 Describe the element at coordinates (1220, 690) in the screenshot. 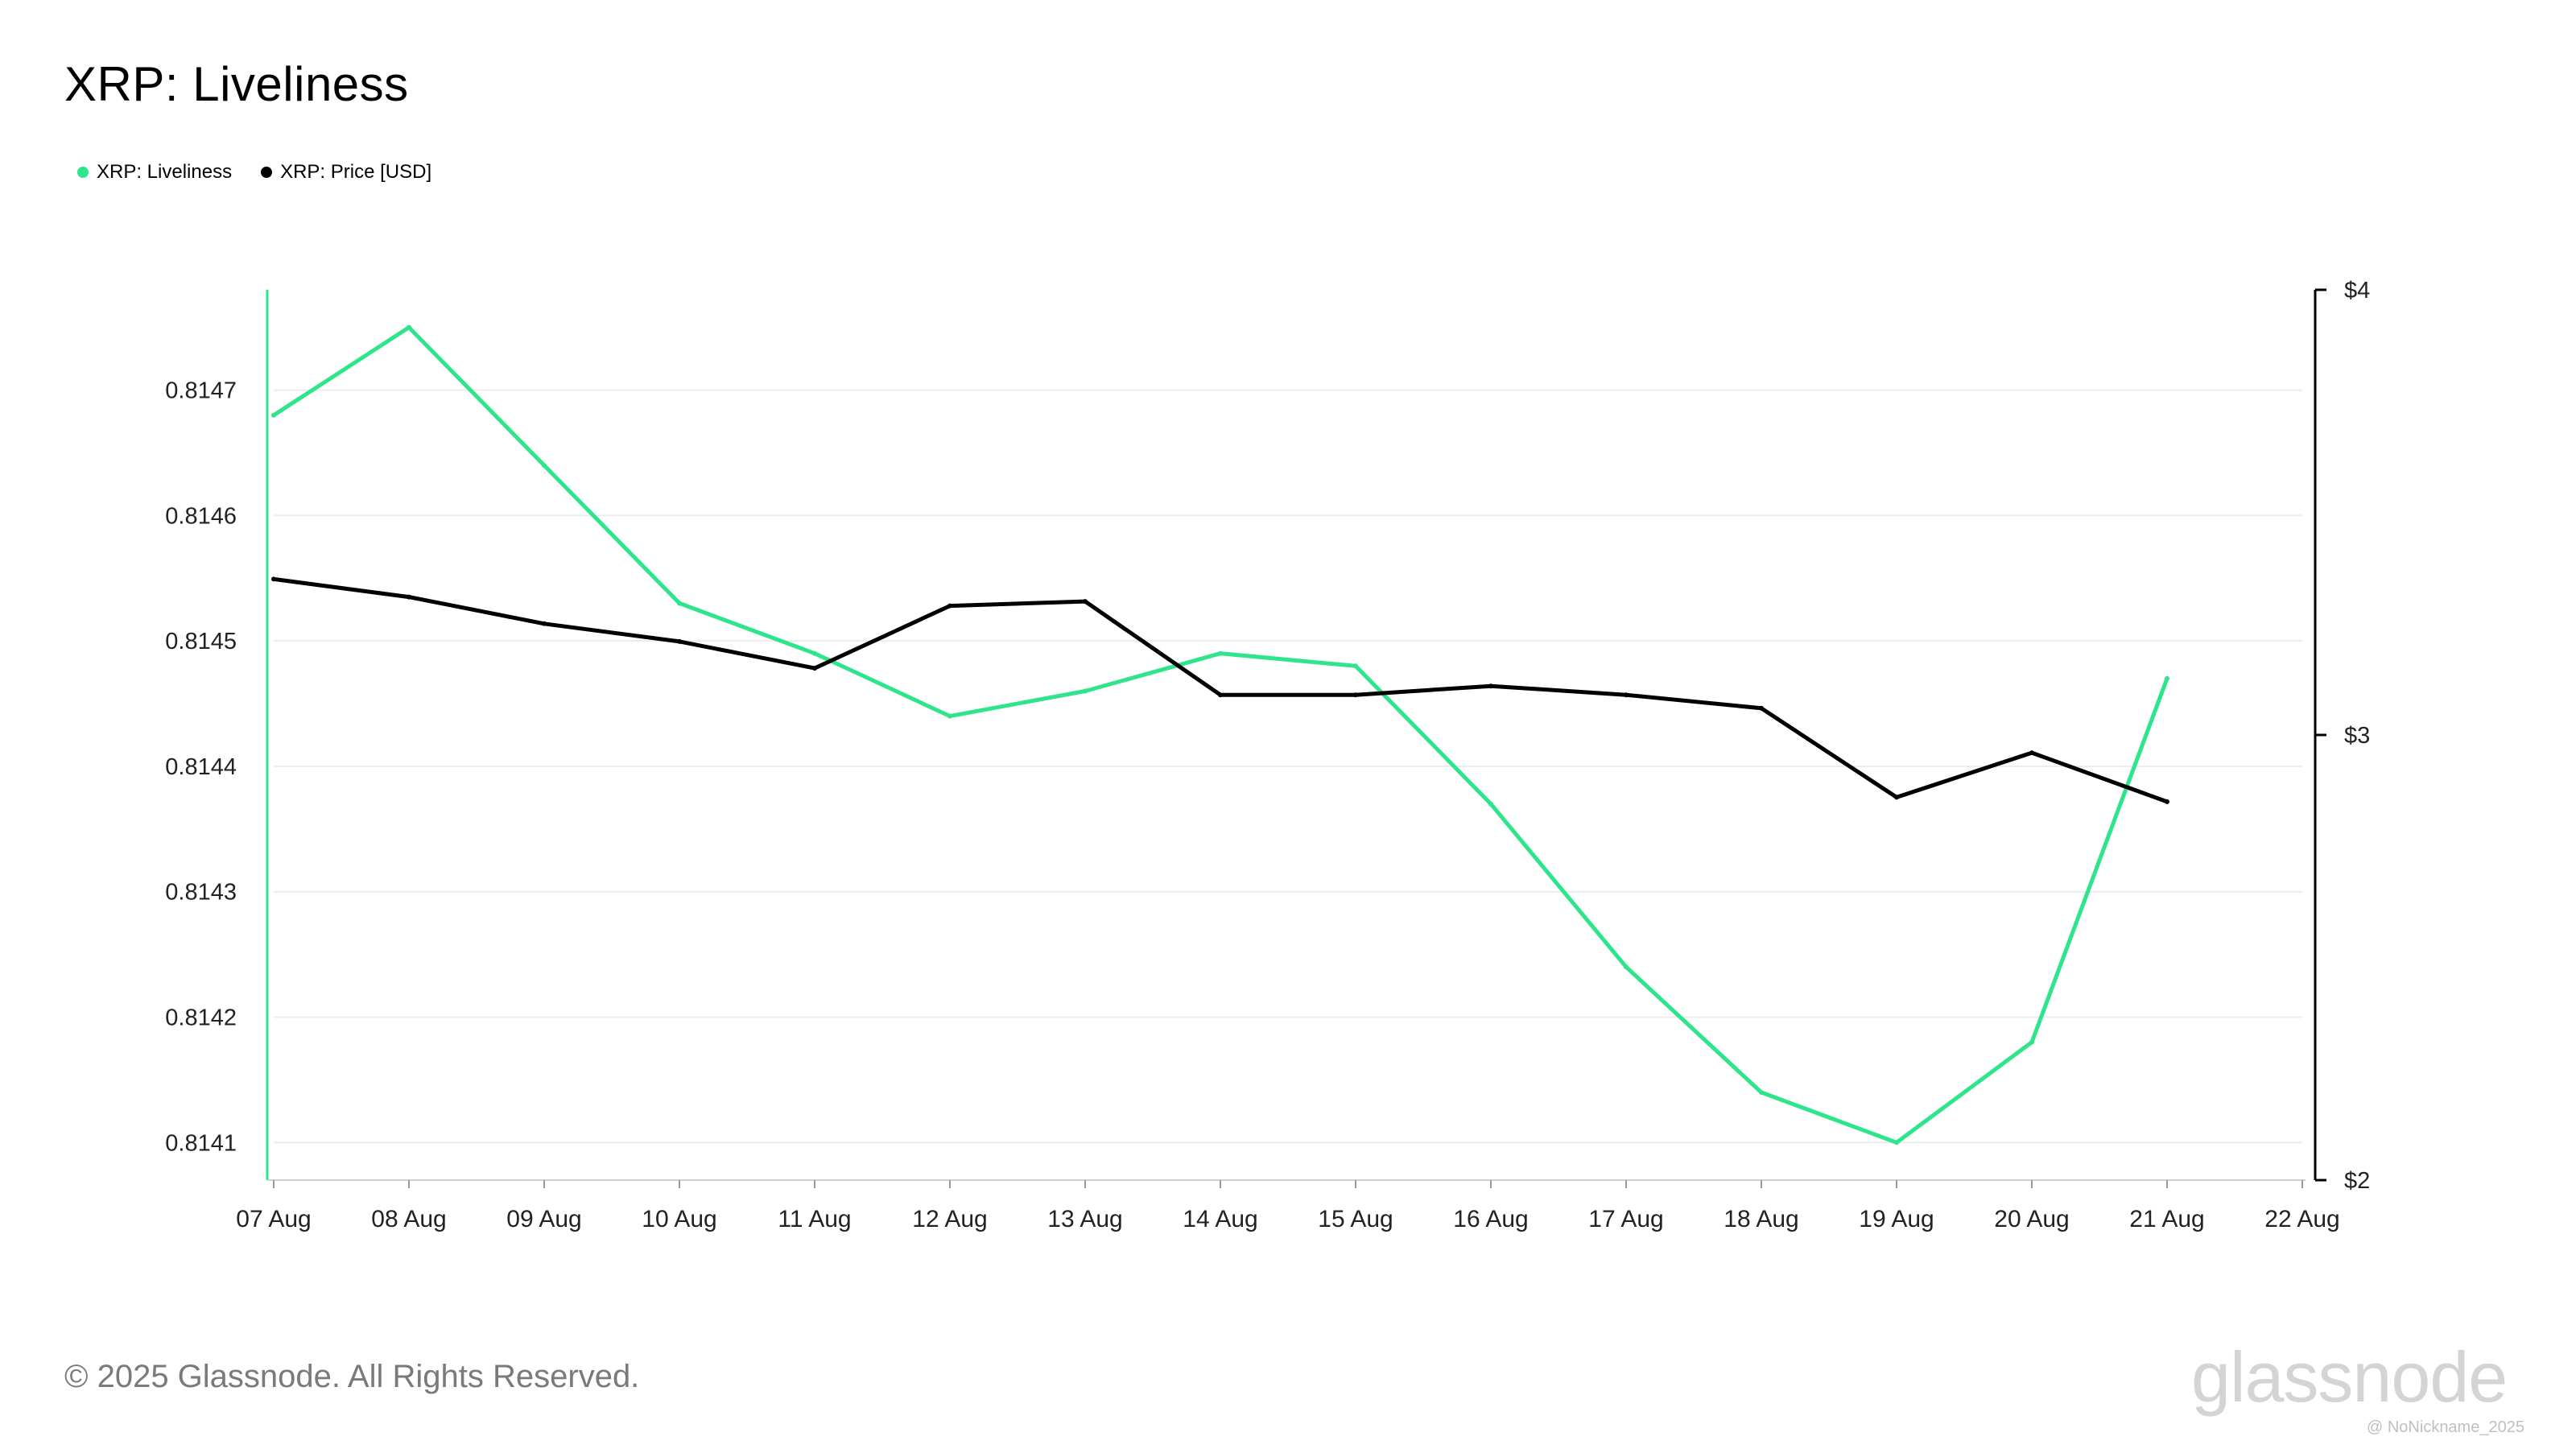

I see `series-line-price` at that location.